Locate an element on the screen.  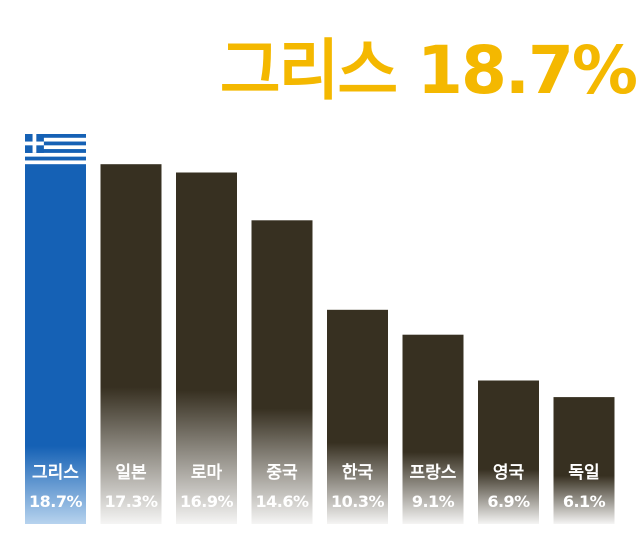
value-label: 16.9% is located at coordinates (206, 501).